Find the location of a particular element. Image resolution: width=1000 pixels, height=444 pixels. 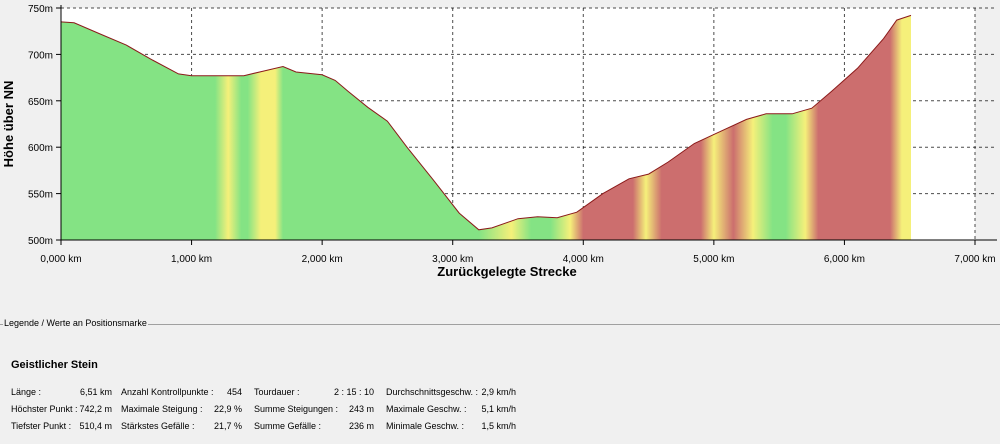

stat-total-descent-label: Summe Gefälle : is located at coordinates (288, 426).